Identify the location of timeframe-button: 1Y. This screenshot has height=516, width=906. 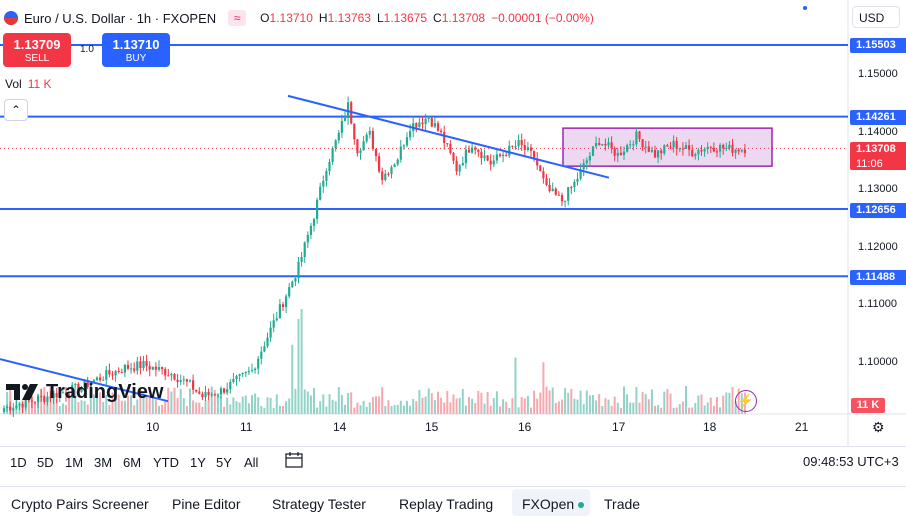
(198, 462).